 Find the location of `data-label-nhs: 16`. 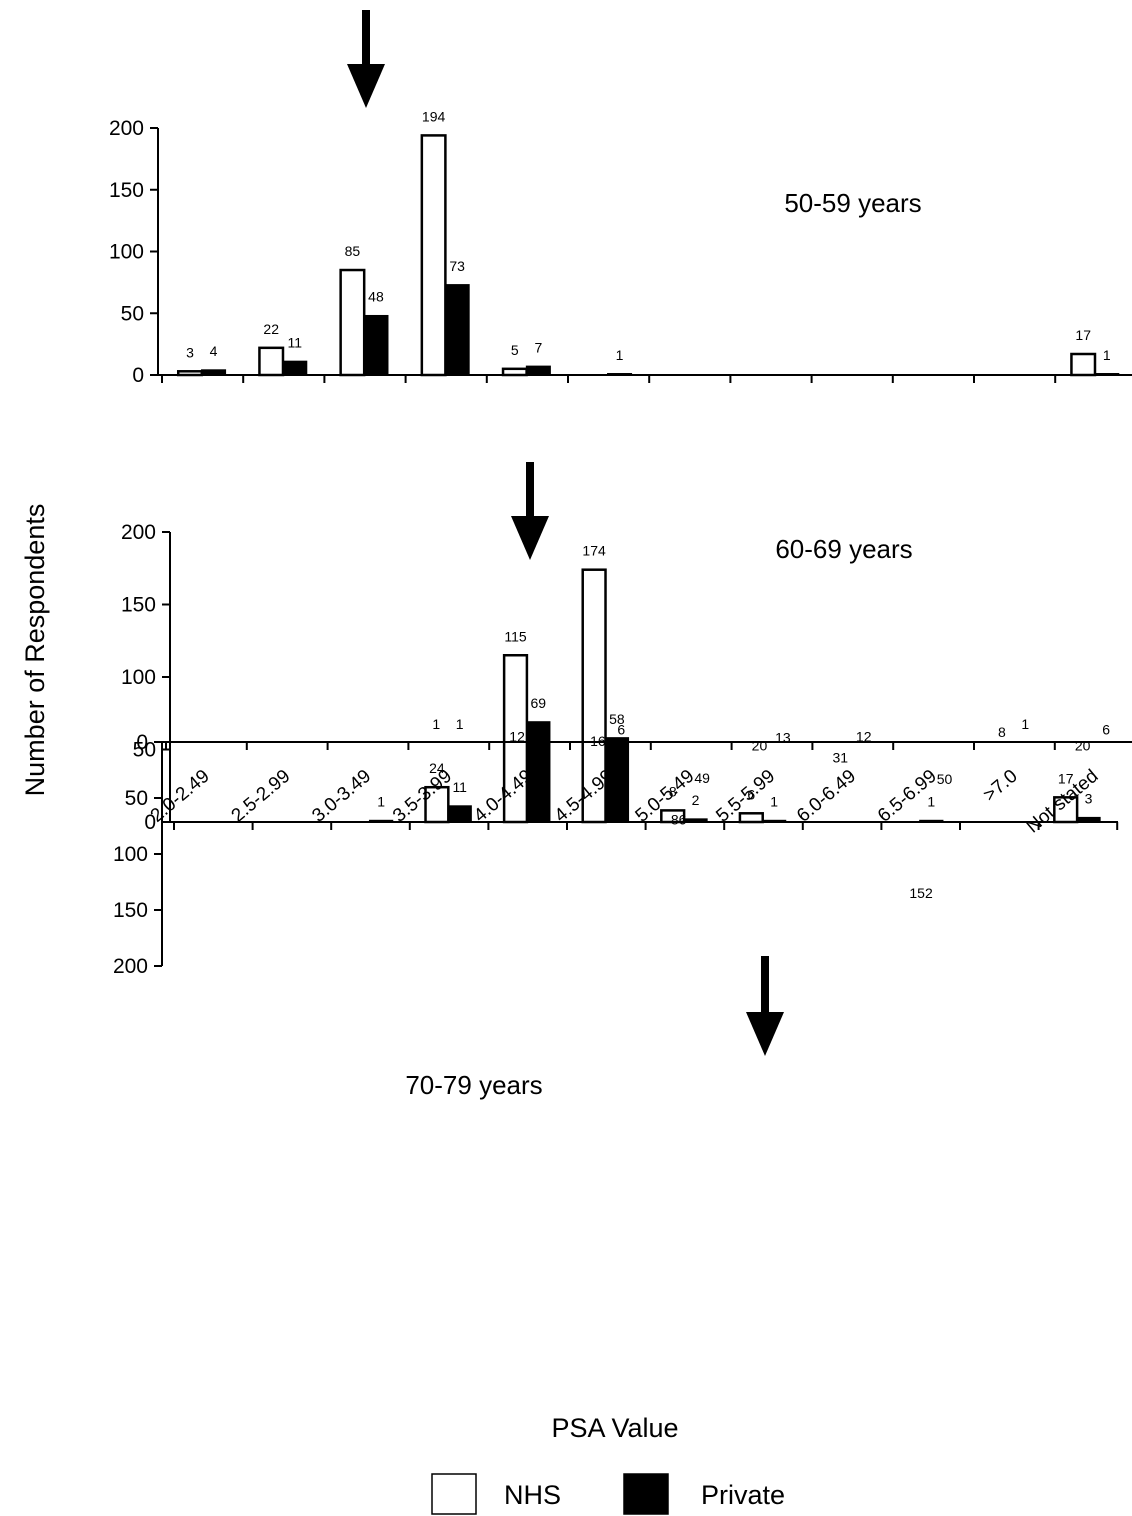

data-label-nhs: 16 is located at coordinates (598, 741).